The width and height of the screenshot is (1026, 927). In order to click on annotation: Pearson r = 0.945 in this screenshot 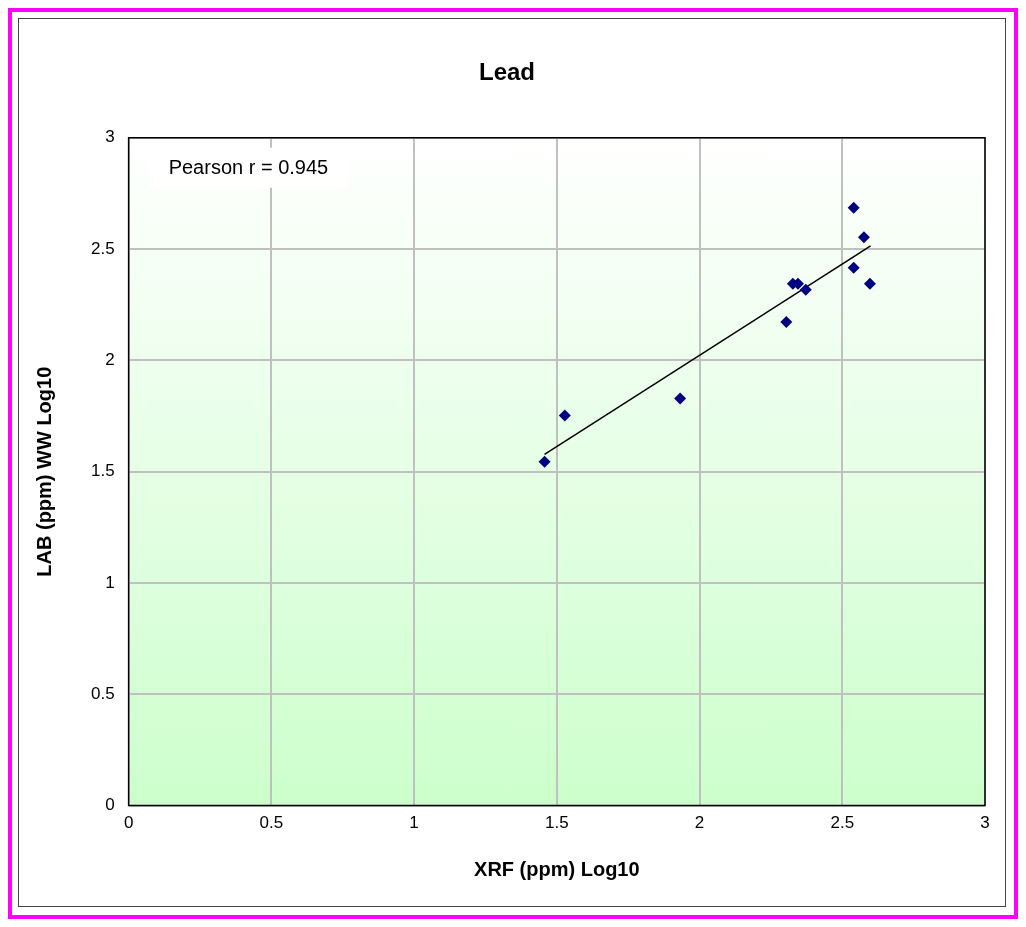, I will do `click(248, 167)`.